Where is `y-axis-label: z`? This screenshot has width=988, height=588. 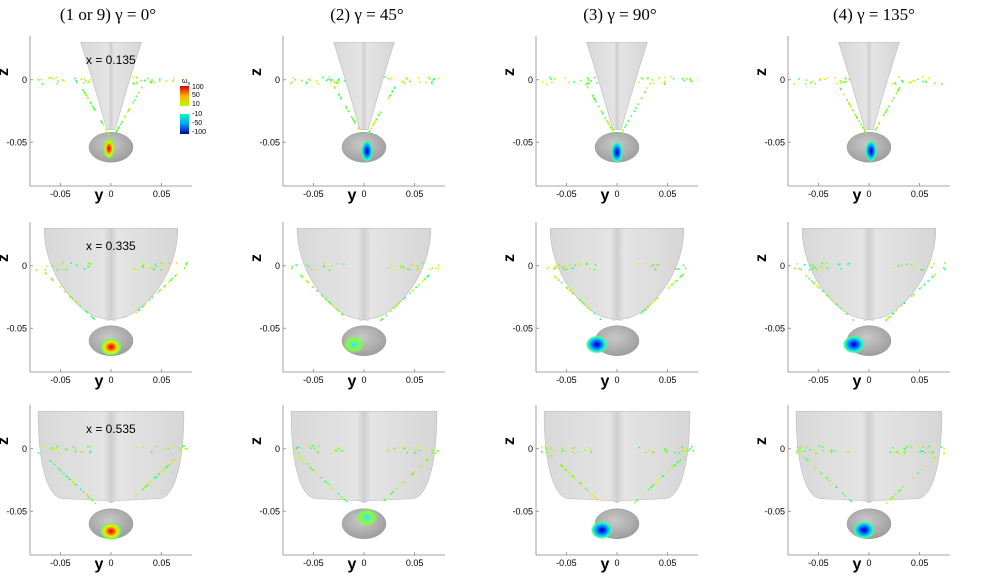 y-axis-label: z is located at coordinates (761, 441).